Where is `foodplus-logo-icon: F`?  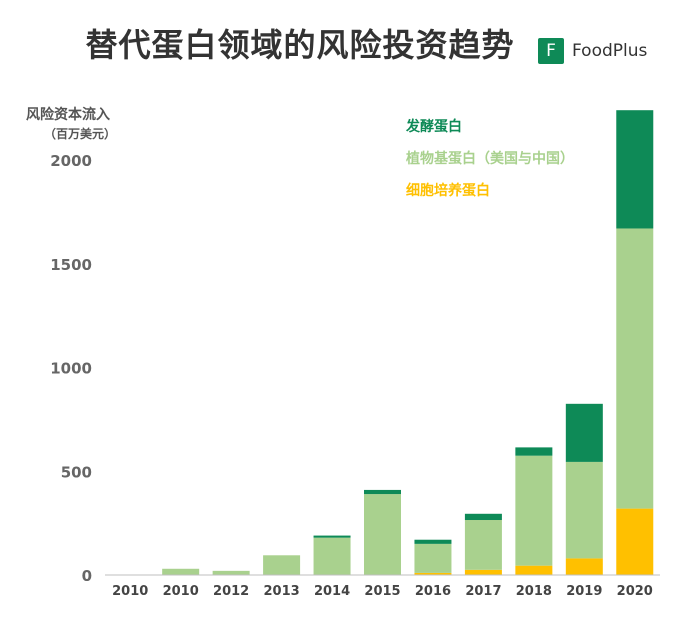
foodplus-logo-icon: F is located at coordinates (551, 51).